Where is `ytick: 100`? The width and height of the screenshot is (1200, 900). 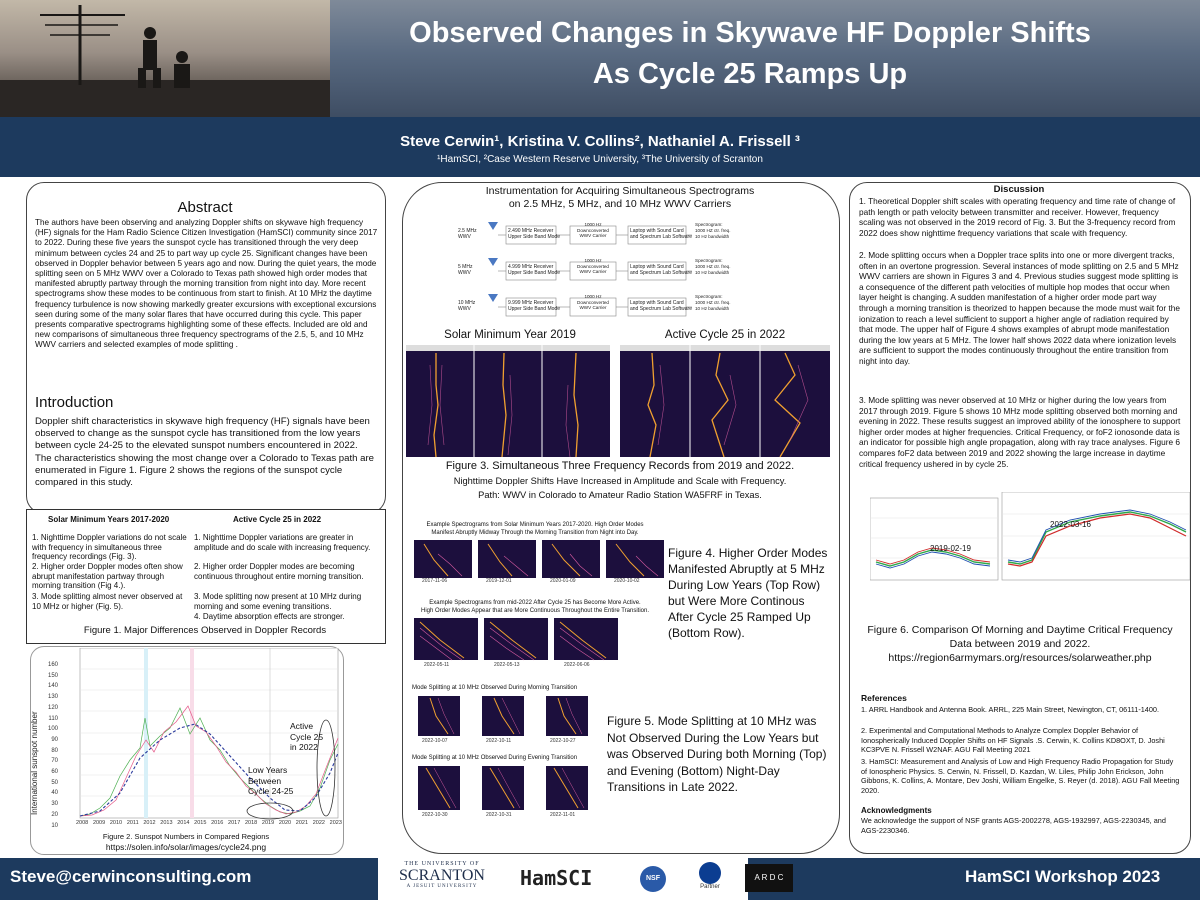
ytick: 100 is located at coordinates (52, 729).